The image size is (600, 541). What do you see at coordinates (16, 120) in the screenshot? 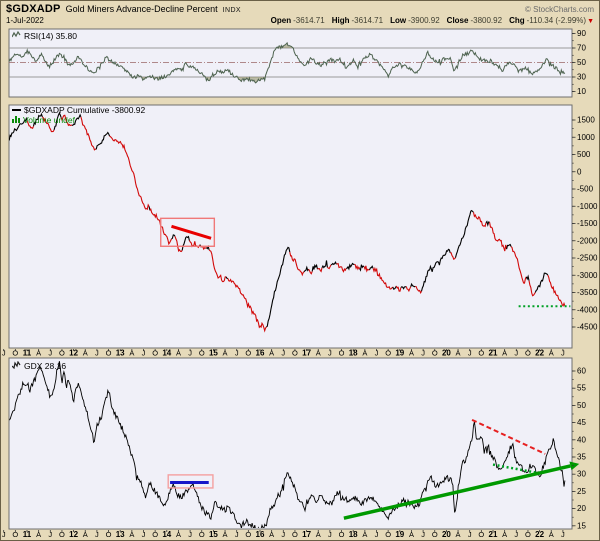
I see `volume-bars-icon` at bounding box center [16, 120].